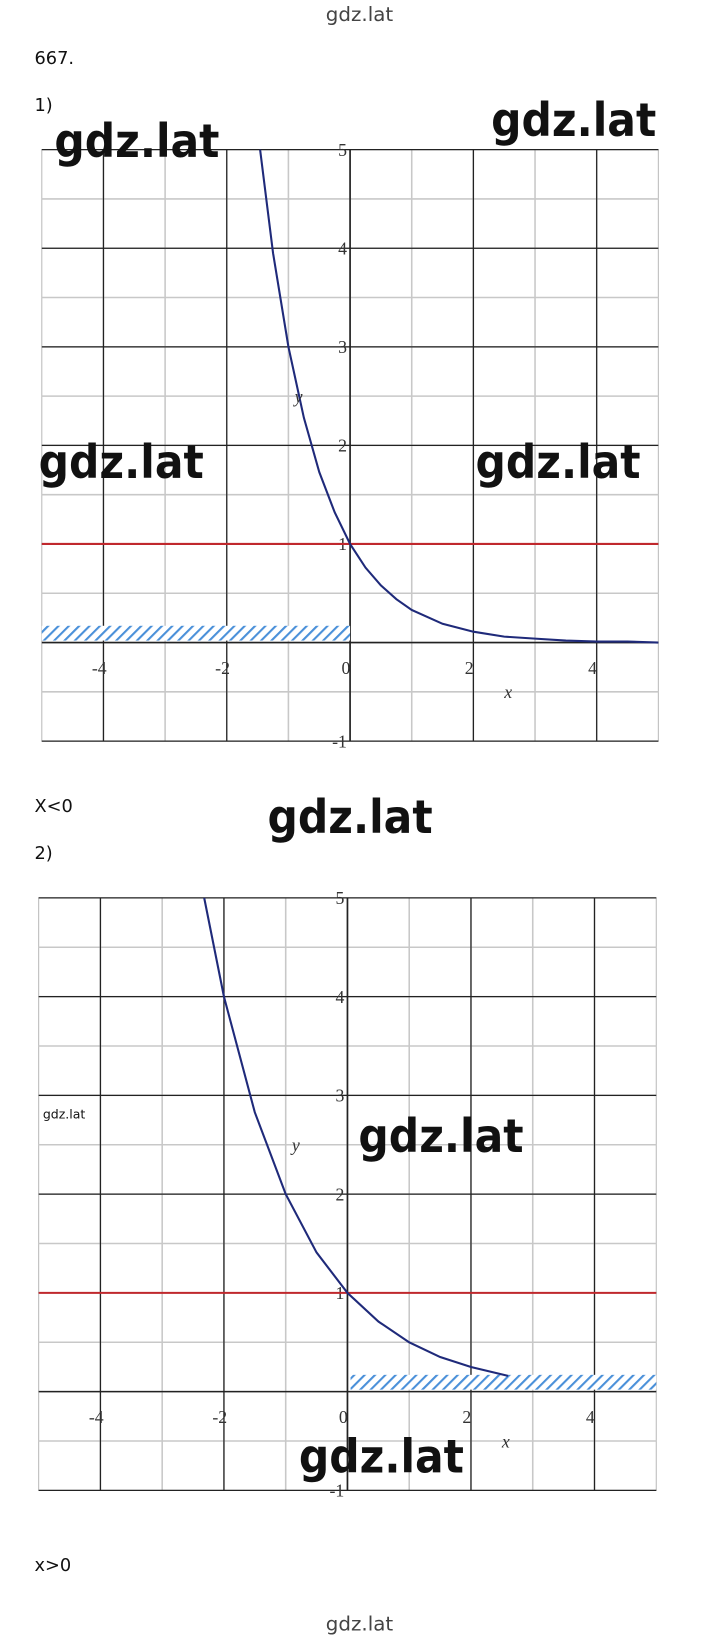 This screenshot has width=720, height=1639. Describe the element at coordinates (43, 106) in the screenshot. I see `part-label: 1)` at that location.